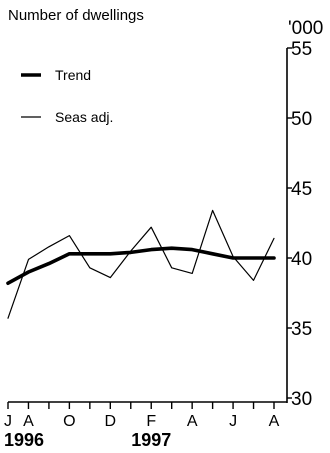 The width and height of the screenshot is (330, 453). What do you see at coordinates (69, 421) in the screenshot?
I see `x-tick-label: O` at bounding box center [69, 421].